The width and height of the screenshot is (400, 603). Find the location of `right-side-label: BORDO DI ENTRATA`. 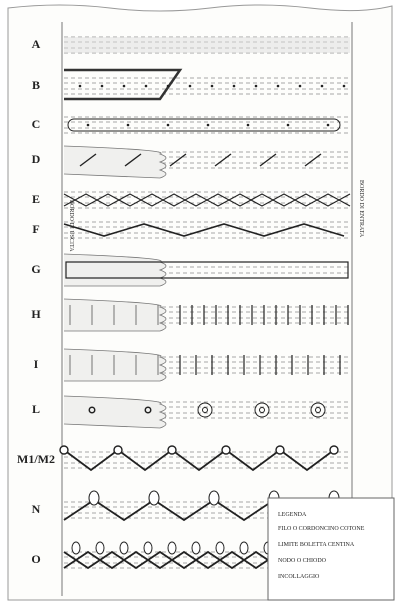

right-side-label: BORDO DI ENTRATA is located at coordinates (361, 209).